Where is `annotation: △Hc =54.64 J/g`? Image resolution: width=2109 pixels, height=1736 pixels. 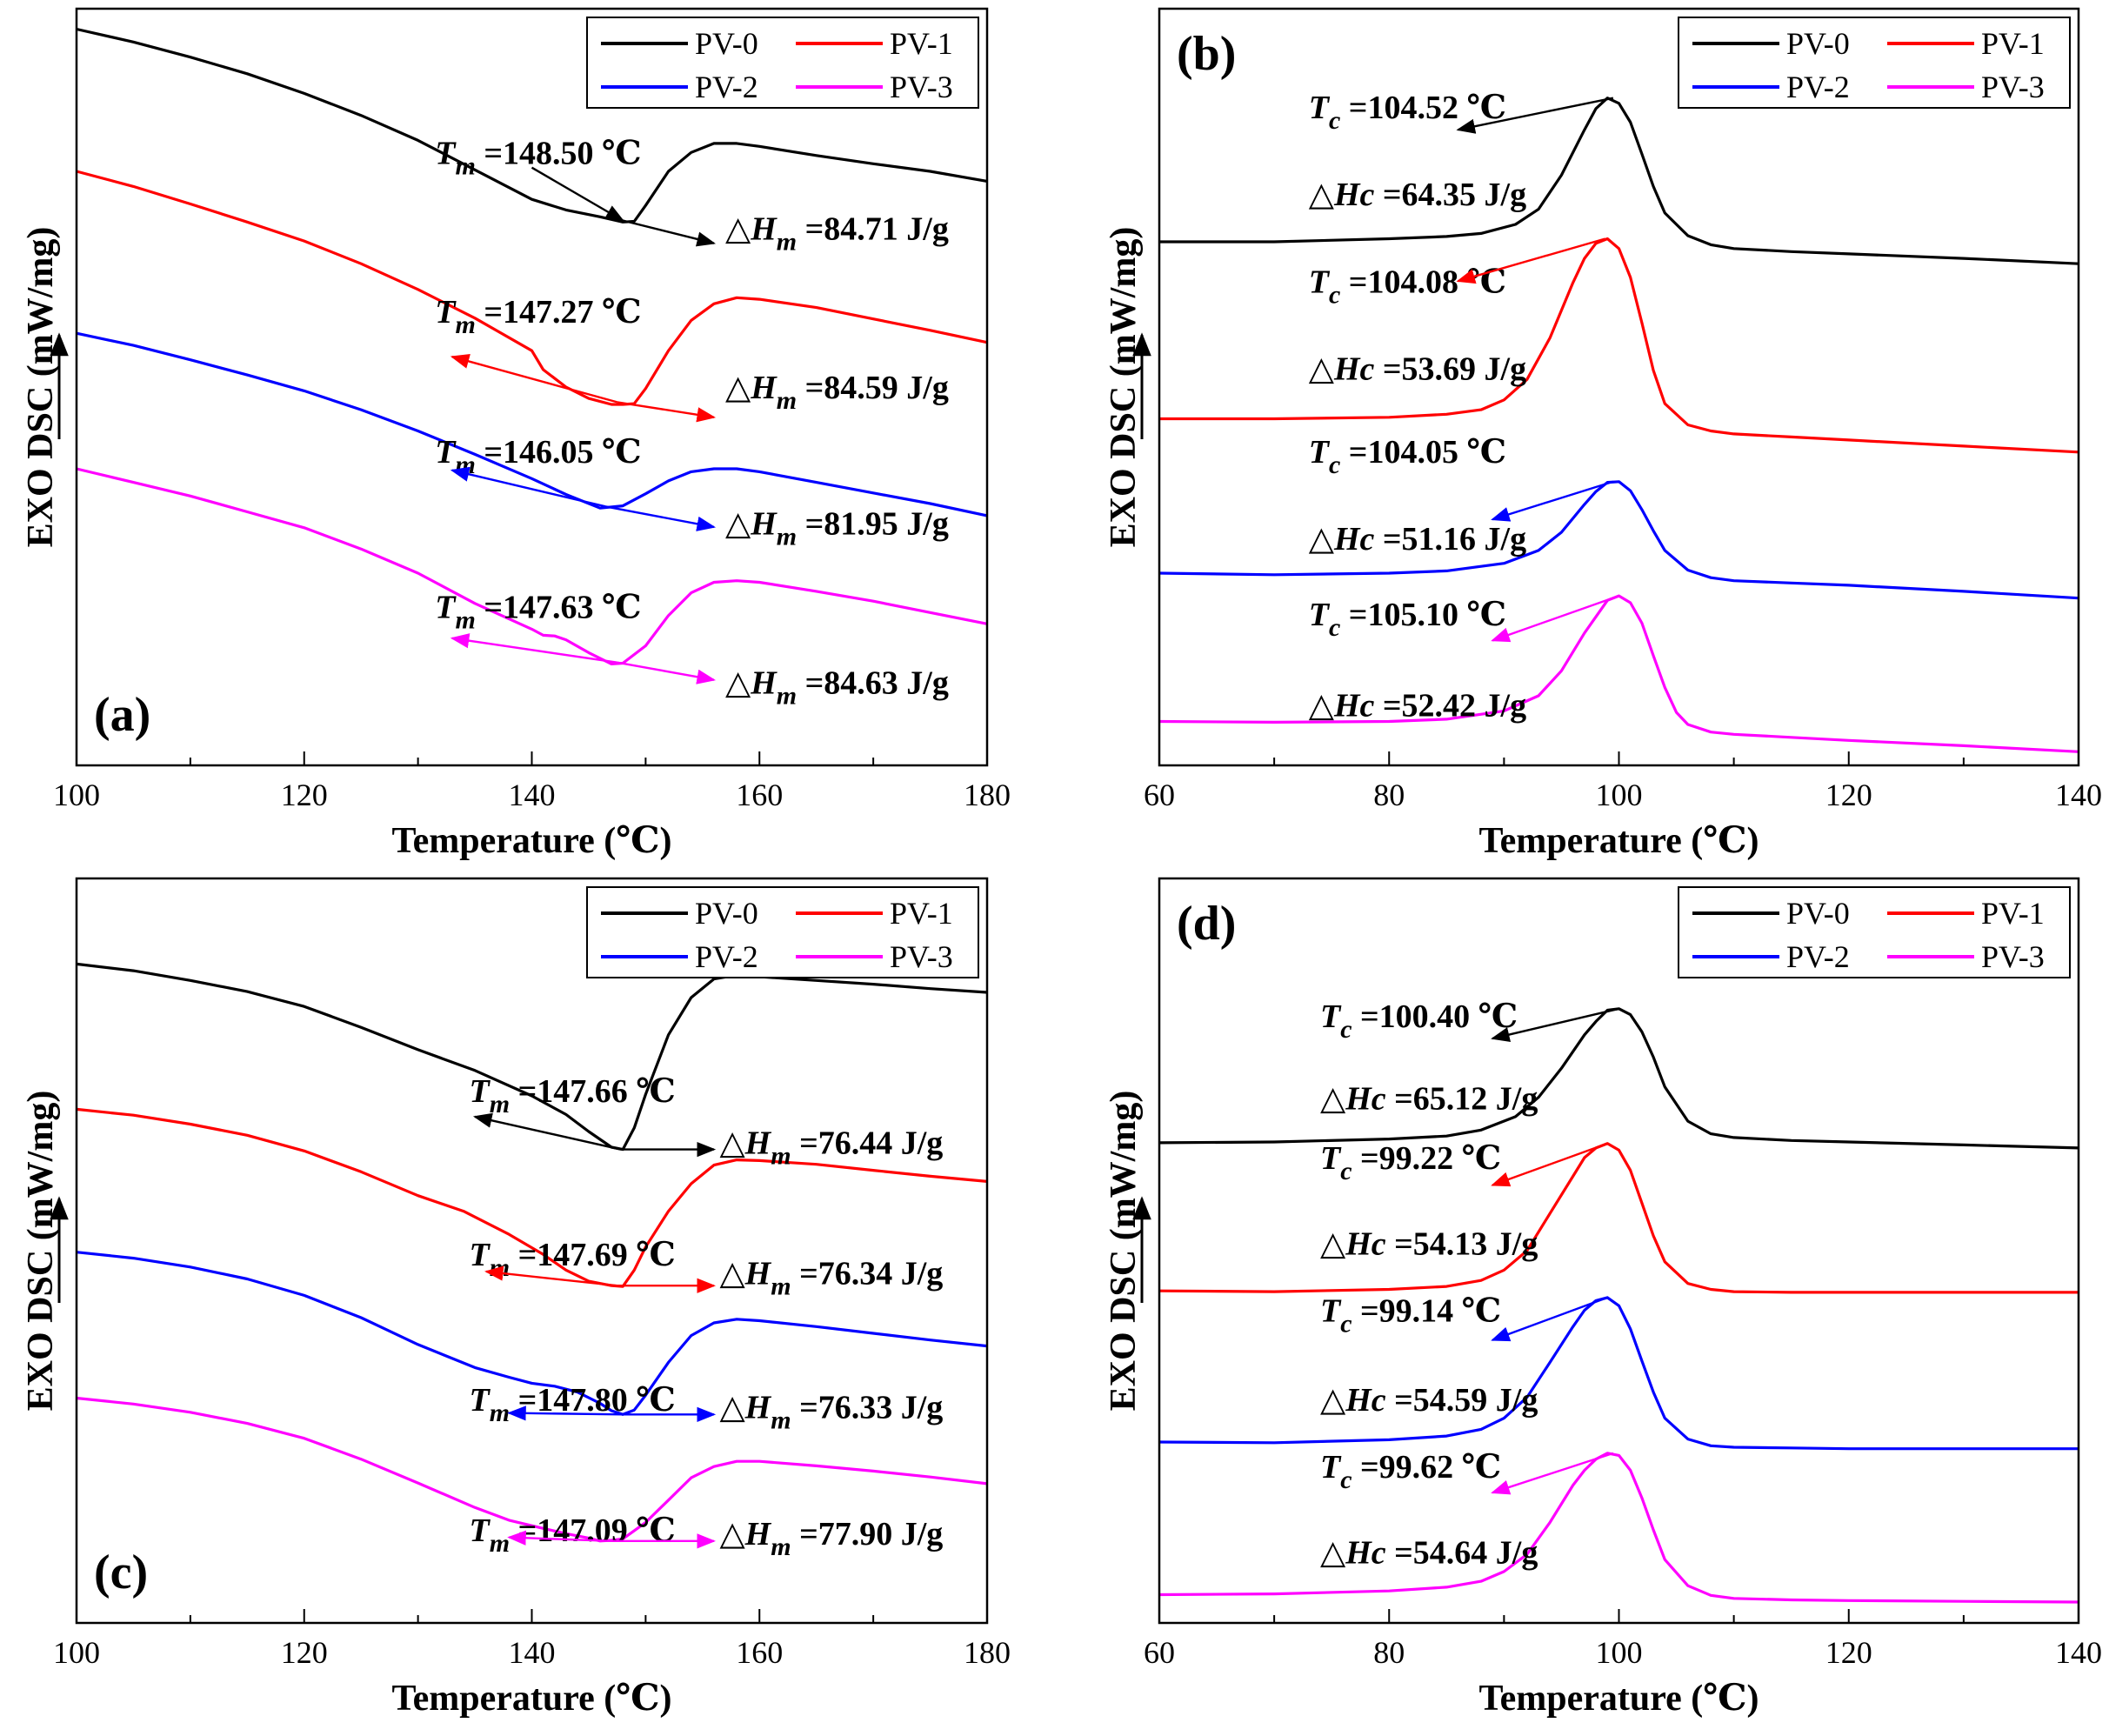
annotation: △Hc =54.64 J/g is located at coordinates (1429, 1553).